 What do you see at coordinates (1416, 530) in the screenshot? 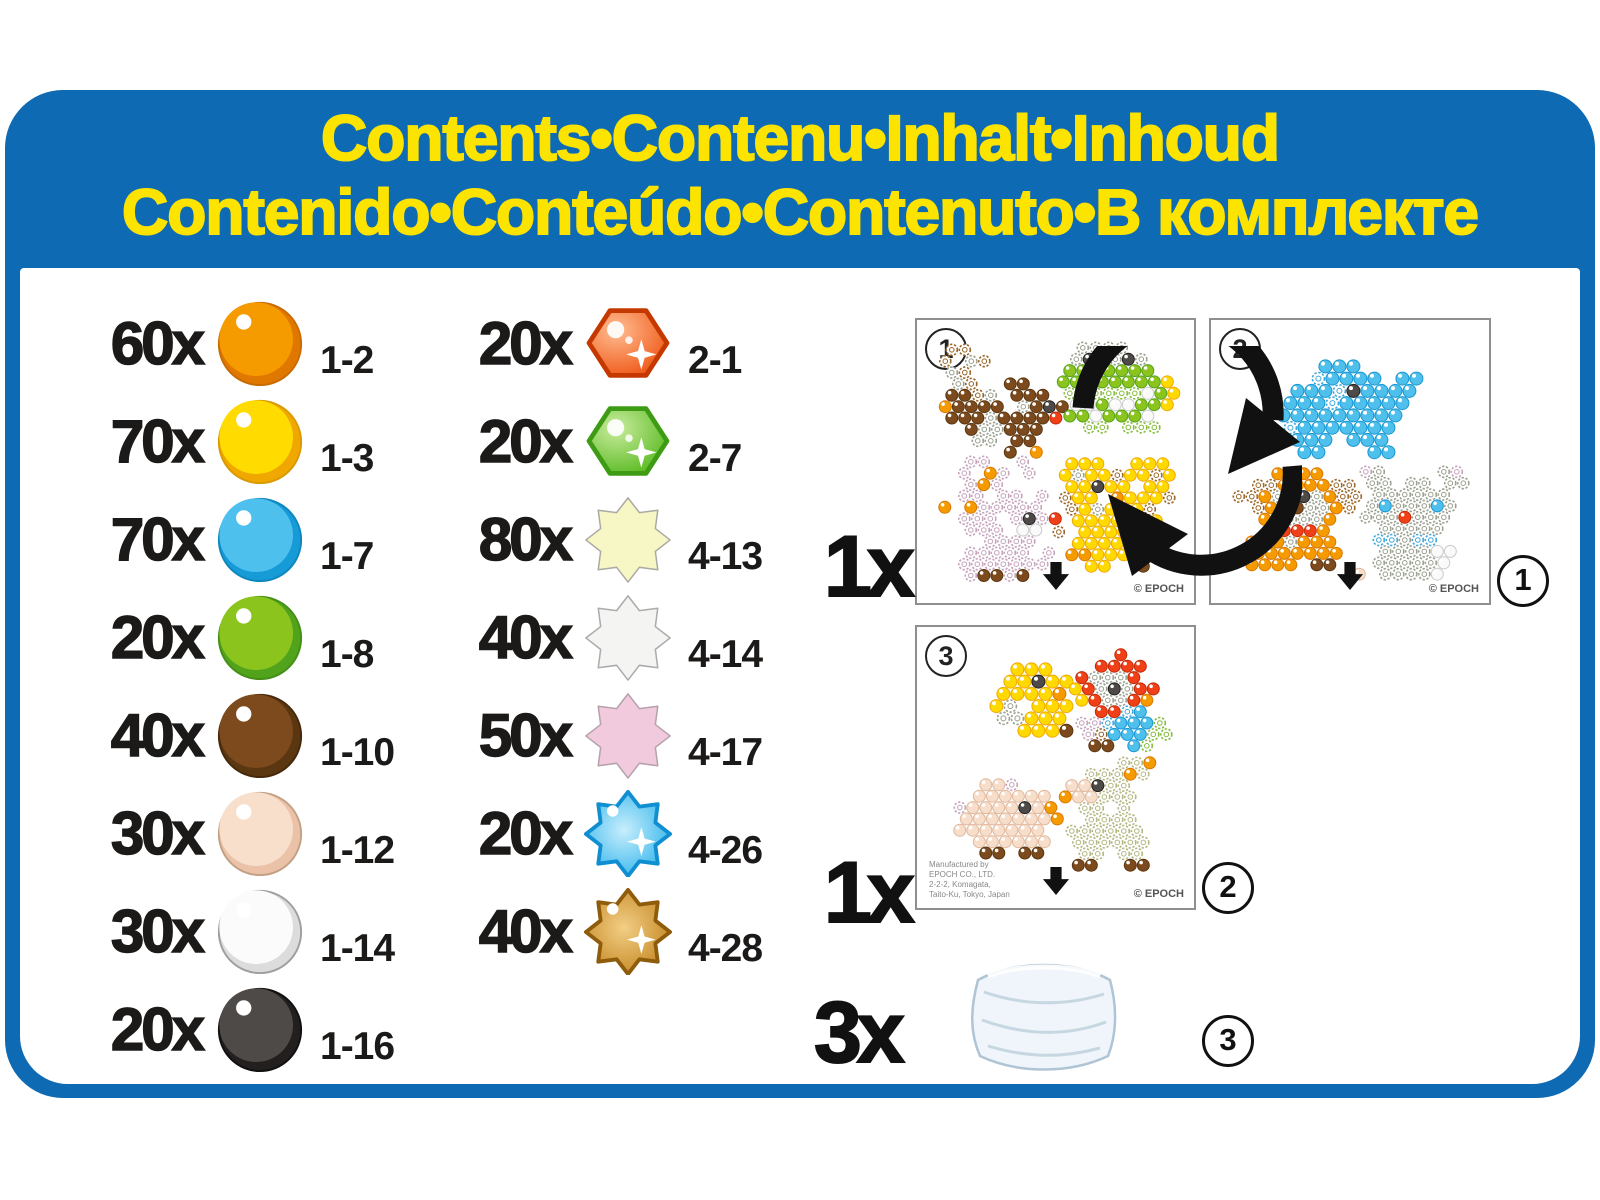
I see `cat-bead-pattern` at bounding box center [1416, 530].